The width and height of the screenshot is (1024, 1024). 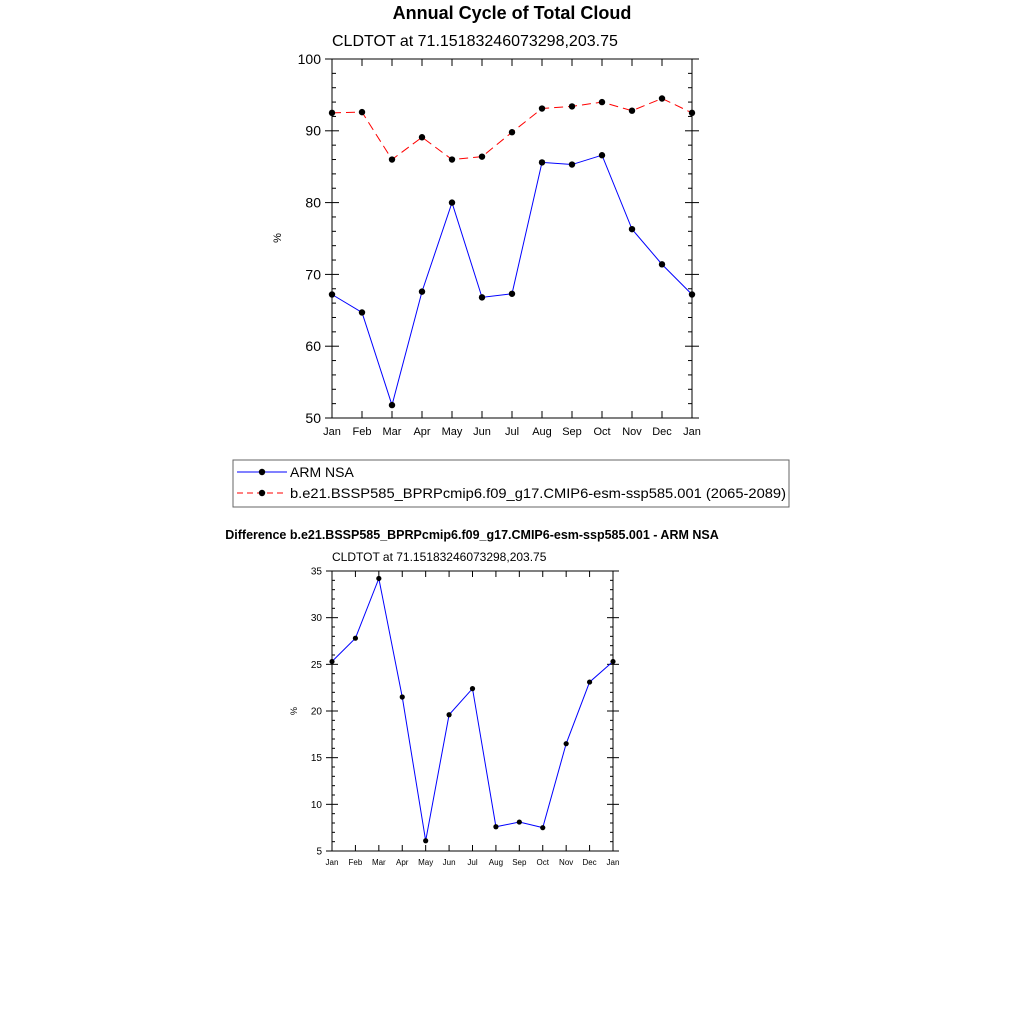 I want to click on chart1-ylabel: %, so click(x=278, y=238).